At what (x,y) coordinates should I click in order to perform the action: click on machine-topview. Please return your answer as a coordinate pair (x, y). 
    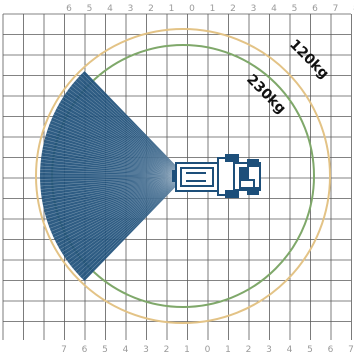
    Looking at the image, I should click on (218, 176).